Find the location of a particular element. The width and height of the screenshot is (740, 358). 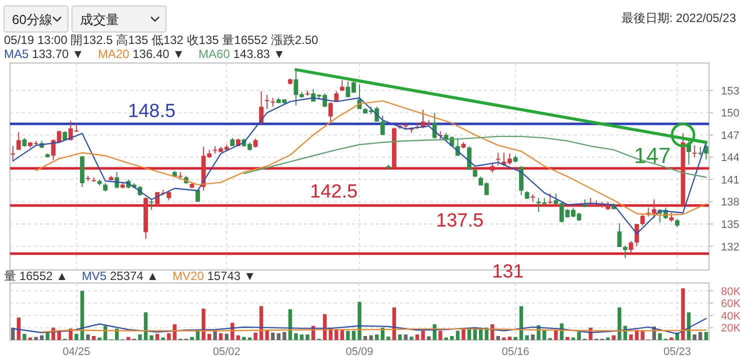

chart-subtitle: 05/19 13:00 開132.5 高135 低132 收135 量16552 漲跌2.50 is located at coordinates (161, 40).